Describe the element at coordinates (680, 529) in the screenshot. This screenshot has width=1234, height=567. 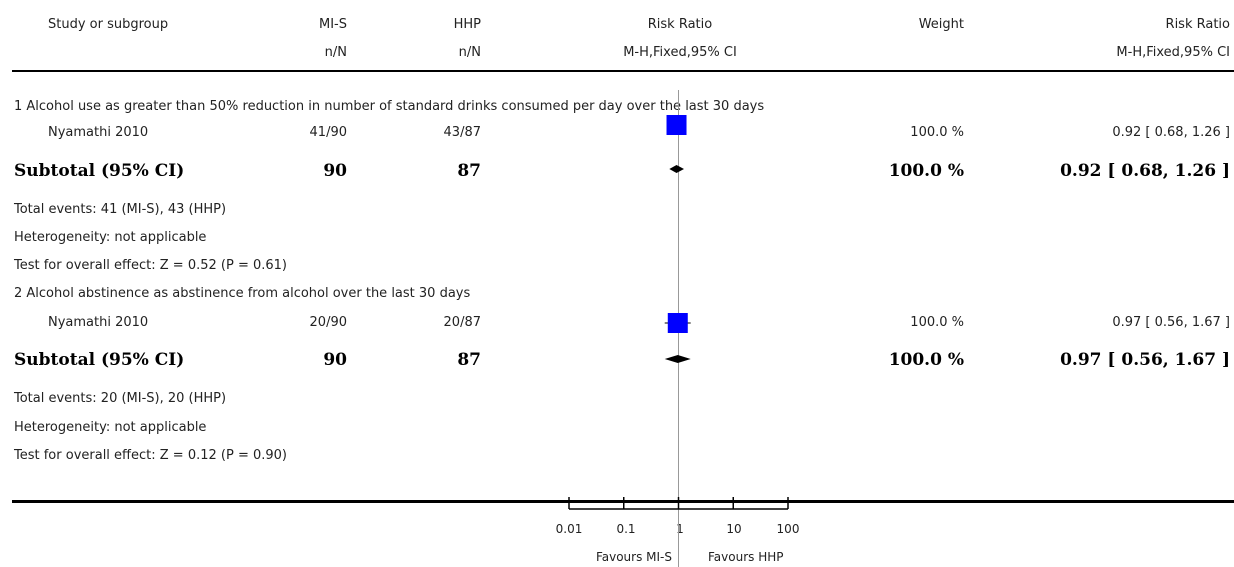
I see `tick-label-1: 1` at that location.